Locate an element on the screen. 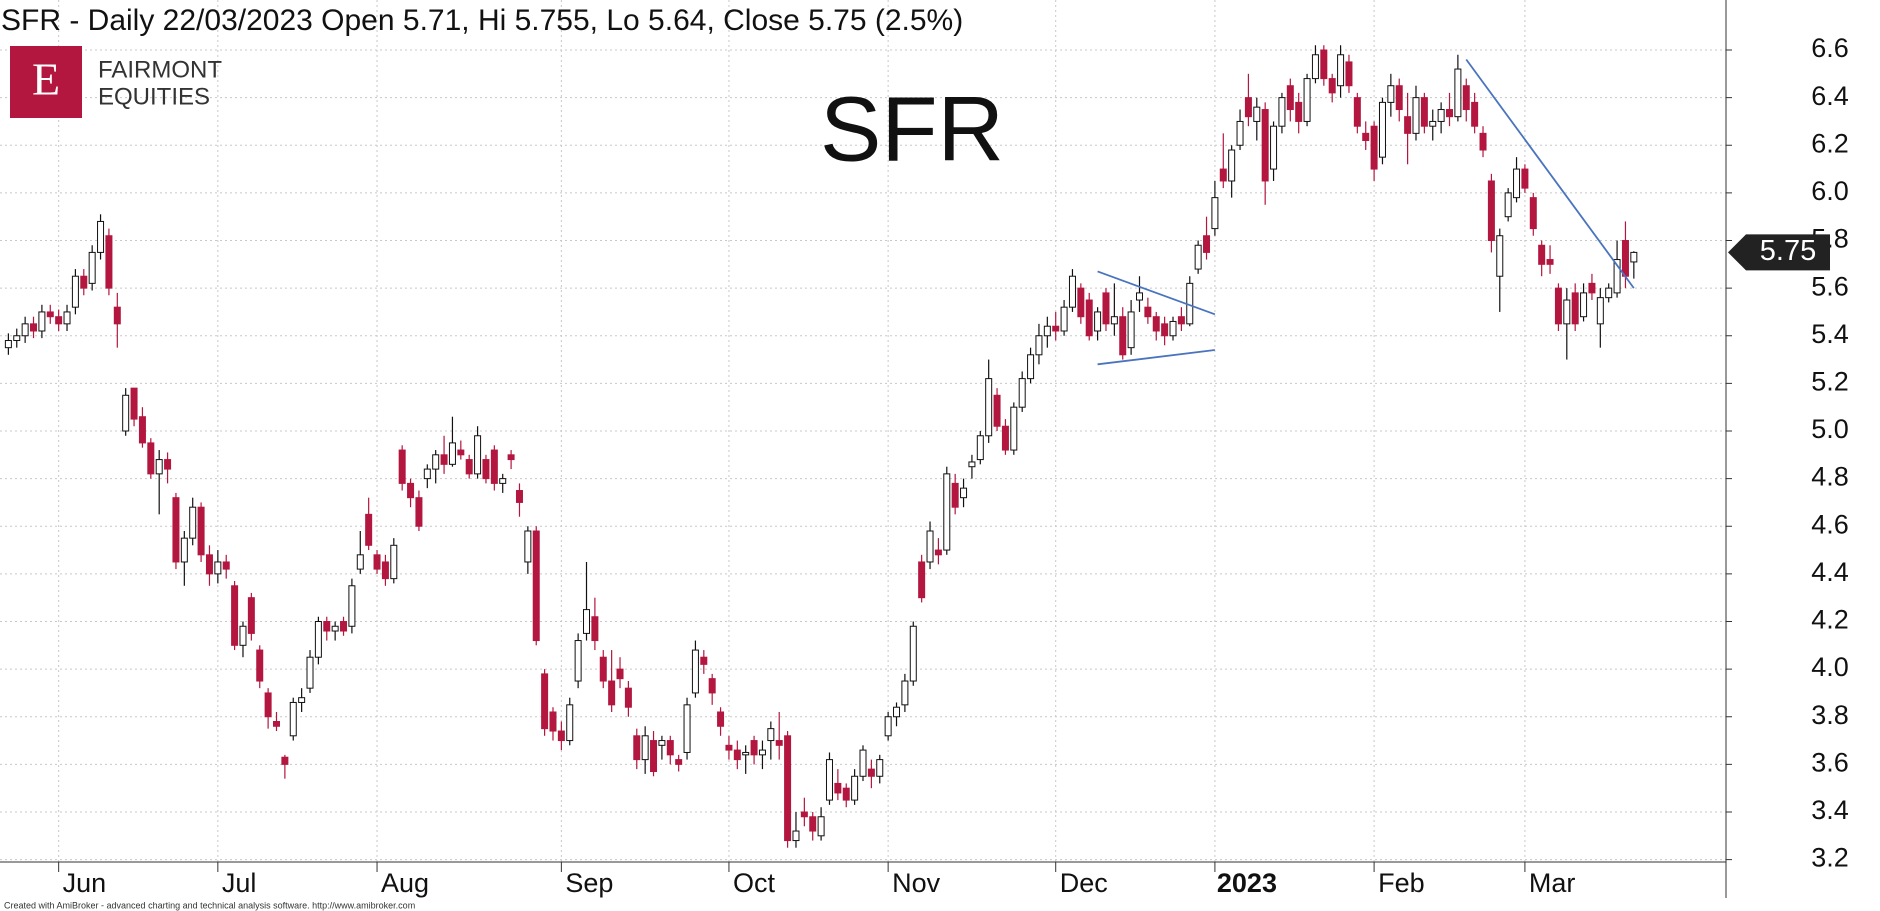  y-tick-label: 4.2 is located at coordinates (1830, 620).